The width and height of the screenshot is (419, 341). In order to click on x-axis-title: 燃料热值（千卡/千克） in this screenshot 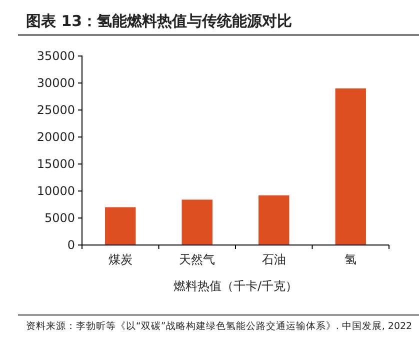, I will do `click(235, 286)`.